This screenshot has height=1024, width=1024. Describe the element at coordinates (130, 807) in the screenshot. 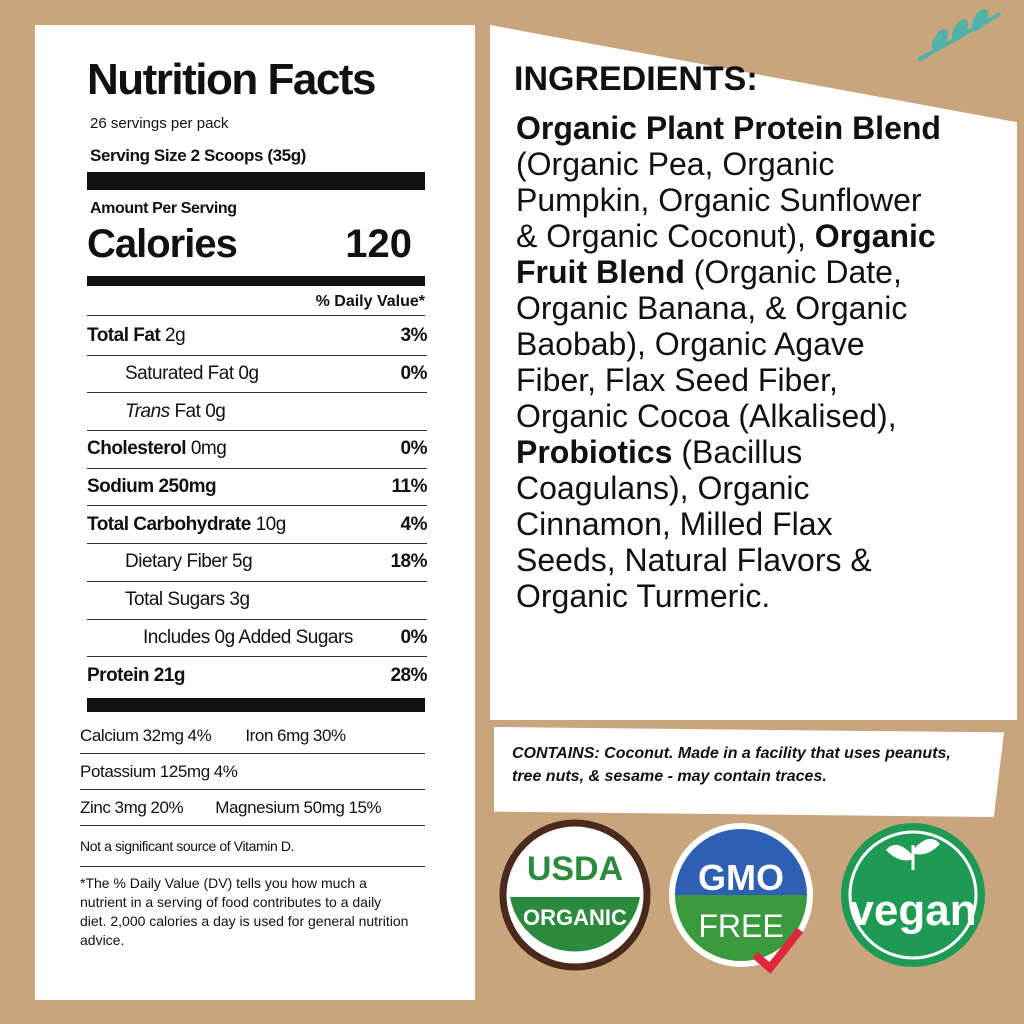

I see `mineral-amount: 3mg` at that location.